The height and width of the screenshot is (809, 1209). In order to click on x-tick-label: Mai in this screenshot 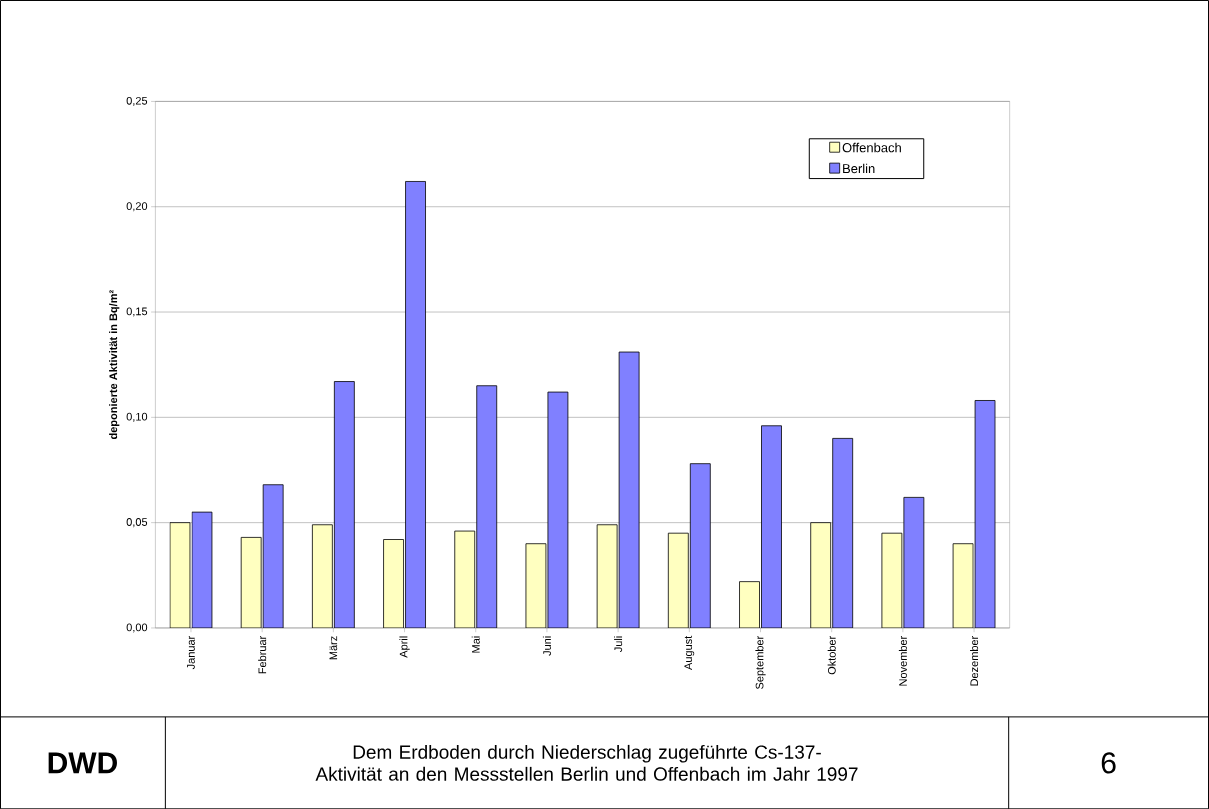, I will do `click(475, 644)`.